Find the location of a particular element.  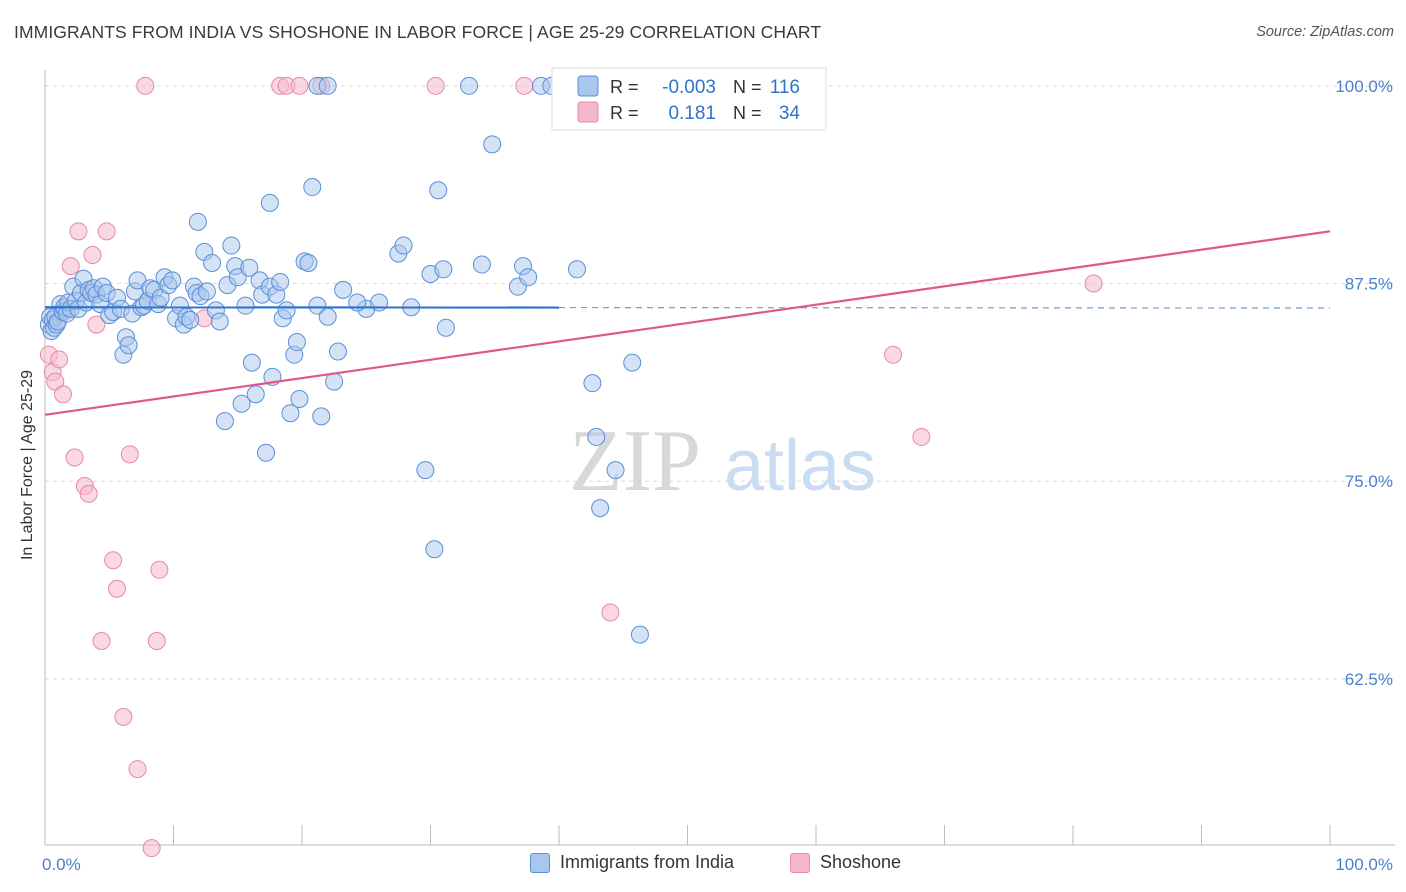

y-tick-label: 62.5% is located at coordinates (1369, 679).